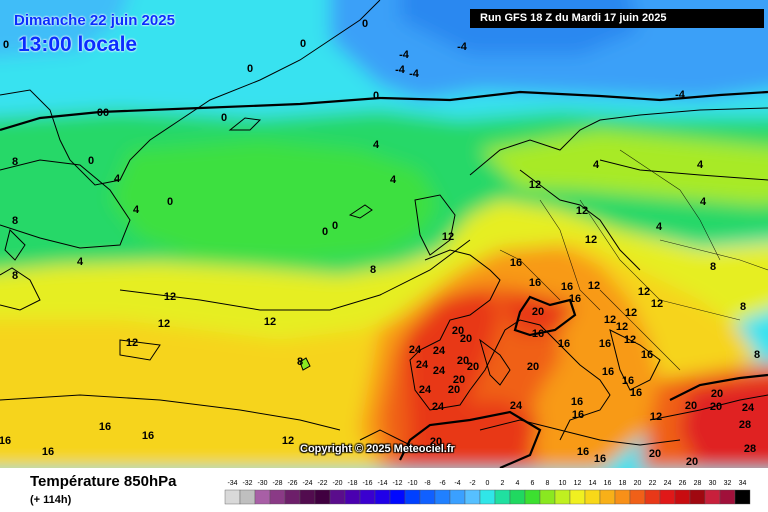  Describe the element at coordinates (745, 425) in the screenshot. I see `isotherm-label: 28` at that location.